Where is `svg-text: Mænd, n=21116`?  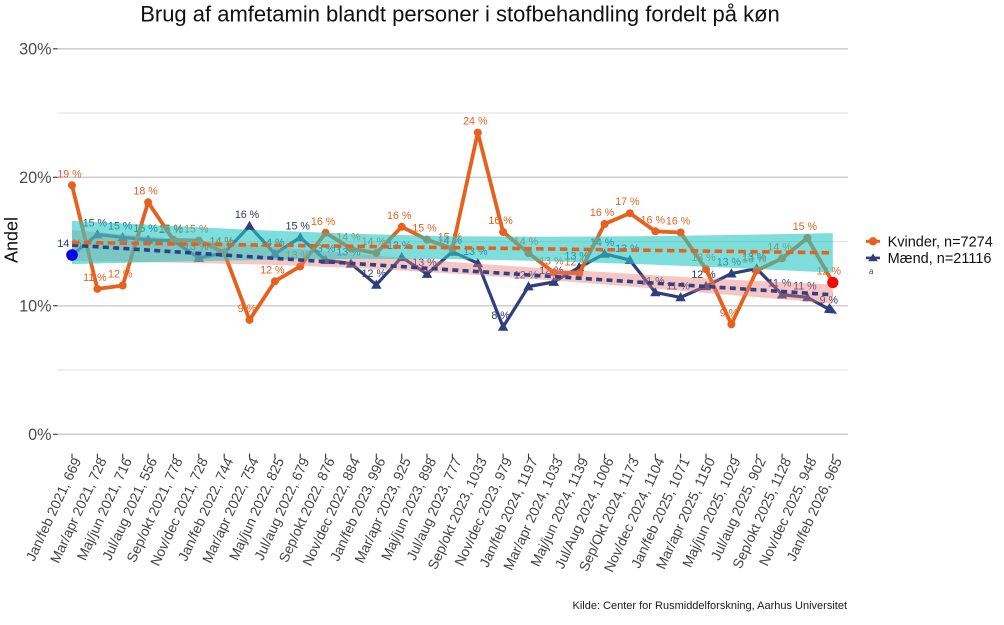 svg-text: Mænd, n=21116 is located at coordinates (940, 259).